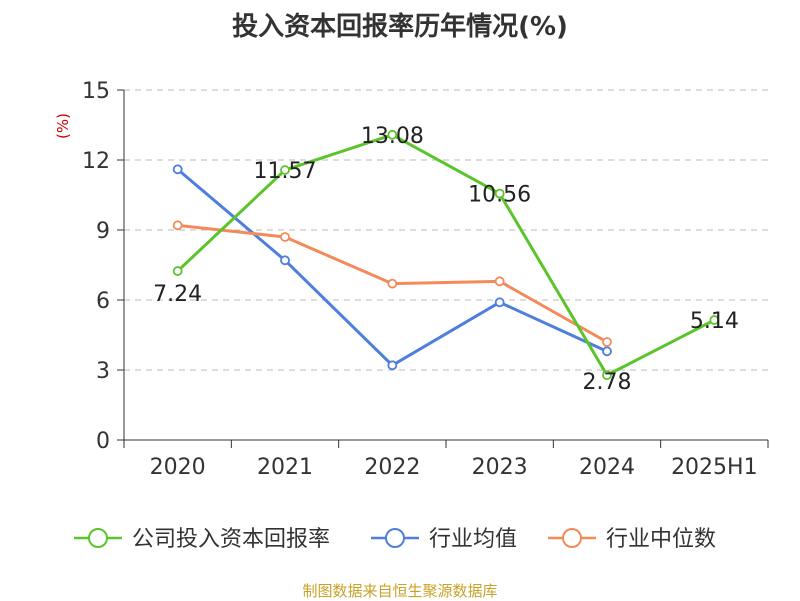 This screenshot has height=601, width=800. I want to click on data-label: 10.56, so click(499, 195).